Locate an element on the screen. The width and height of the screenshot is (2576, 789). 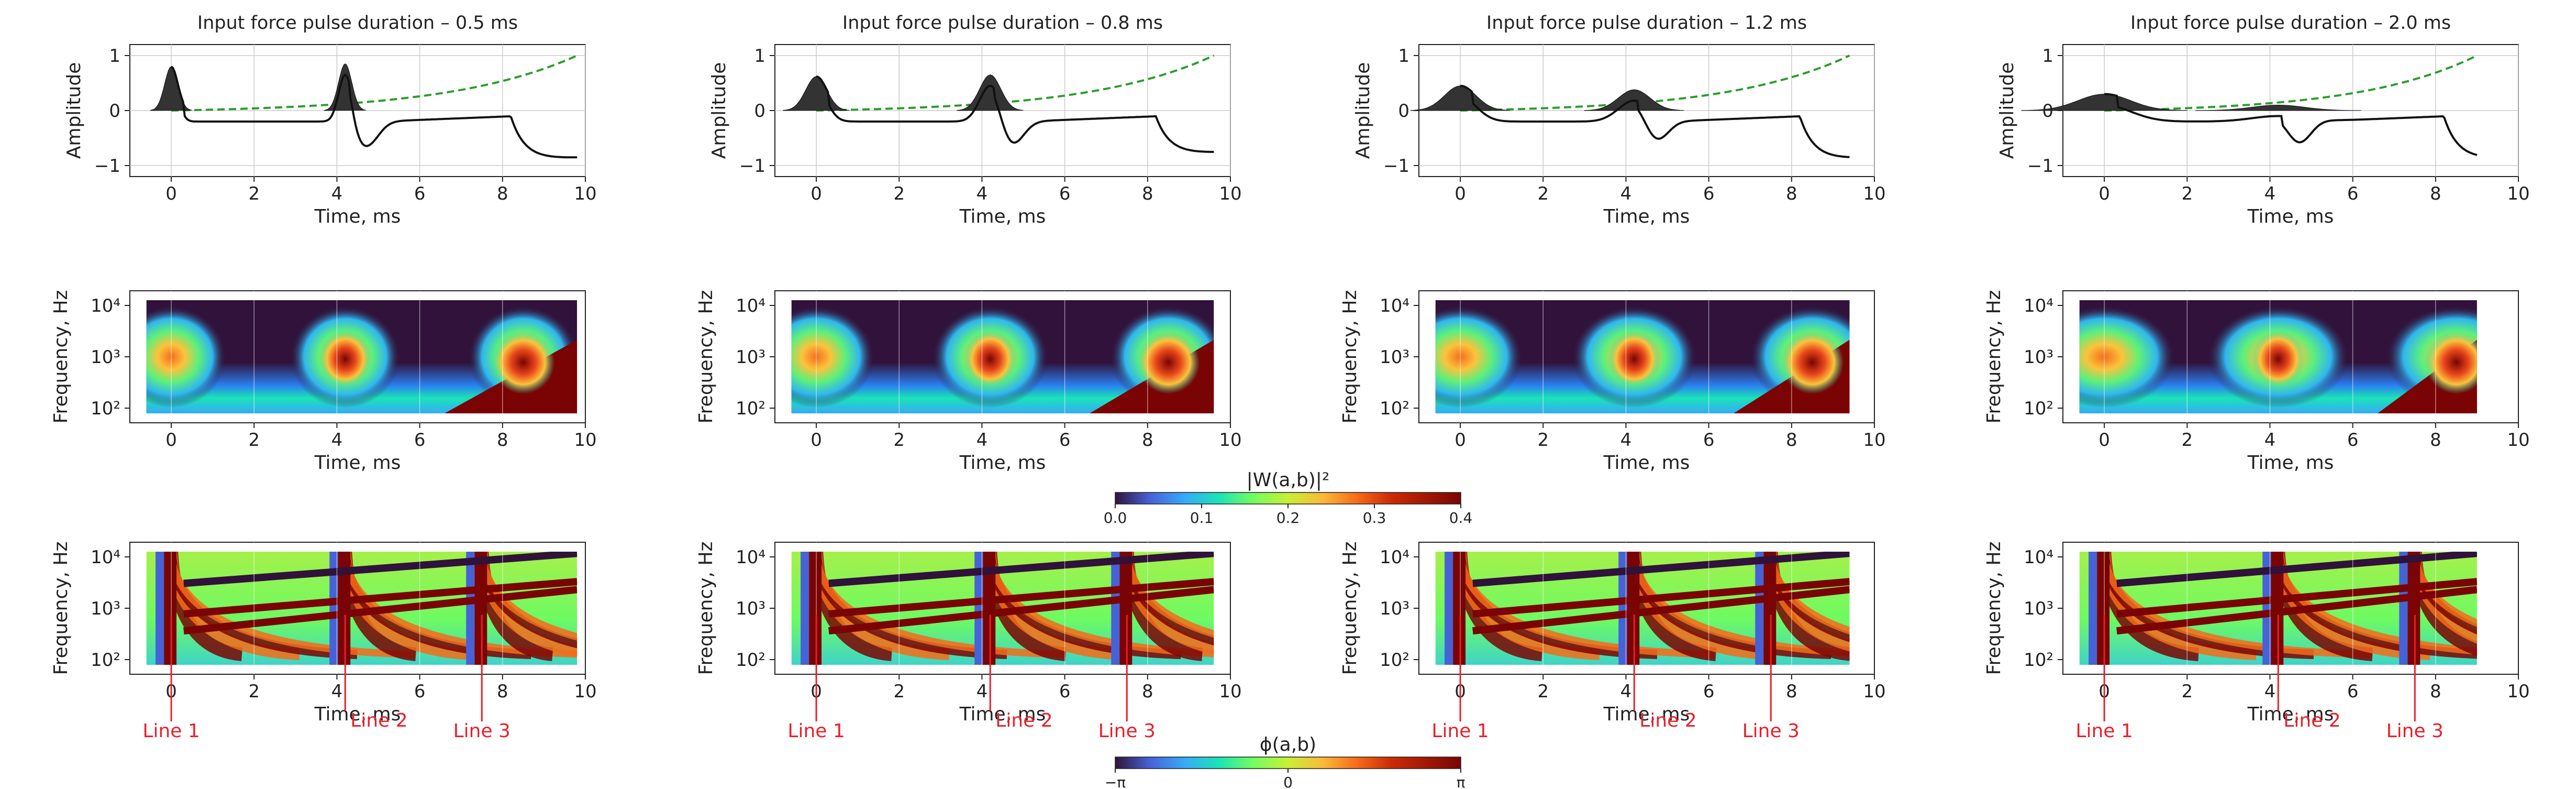
tick-label: π is located at coordinates (1461, 781).